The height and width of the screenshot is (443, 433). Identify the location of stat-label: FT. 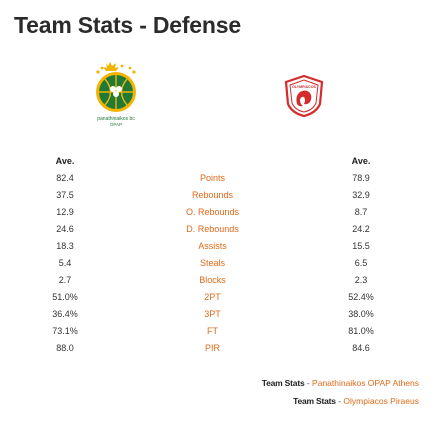
(212, 331).